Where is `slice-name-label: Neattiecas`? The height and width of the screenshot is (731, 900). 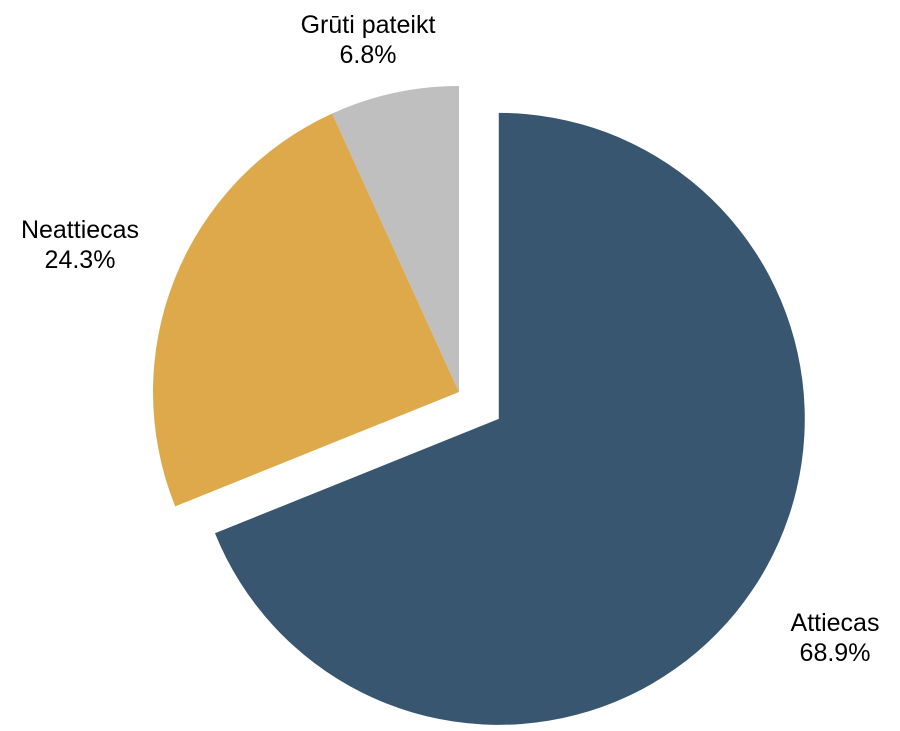 slice-name-label: Neattiecas is located at coordinates (80, 230).